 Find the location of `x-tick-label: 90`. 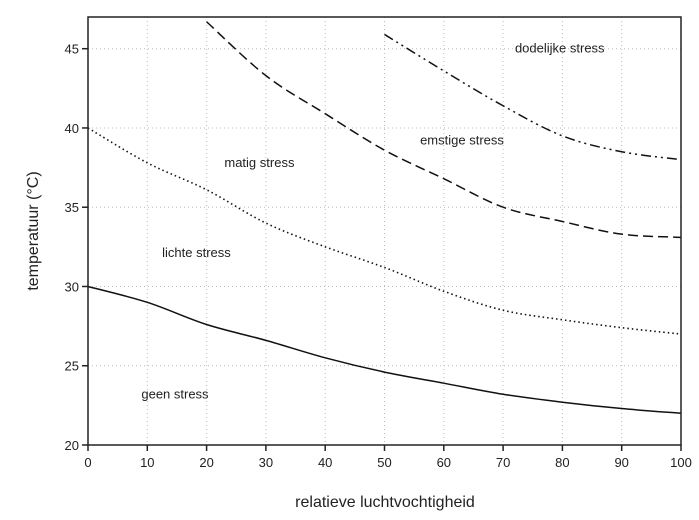

x-tick-label: 90 is located at coordinates (621, 462).